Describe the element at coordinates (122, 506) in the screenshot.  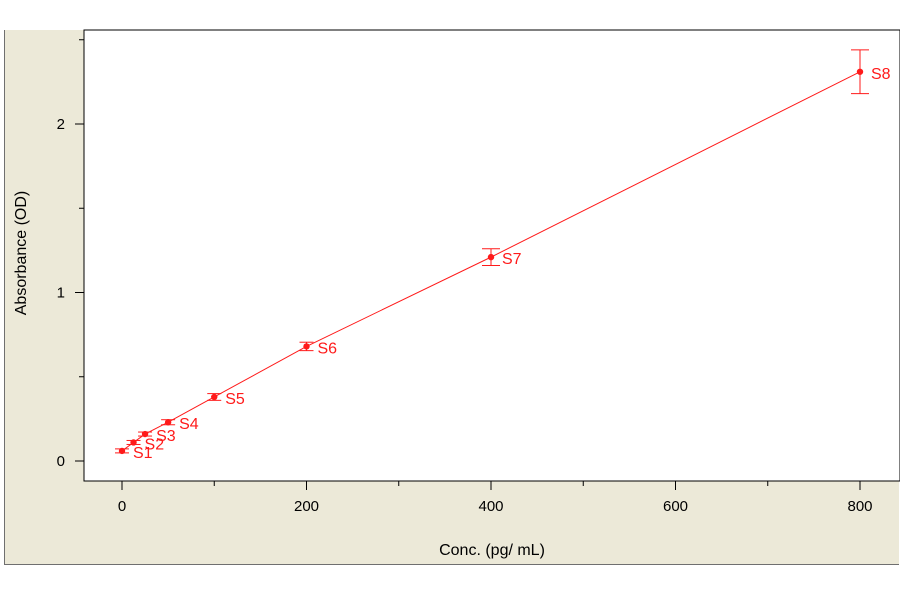
I see `x-tick-label: 0` at that location.